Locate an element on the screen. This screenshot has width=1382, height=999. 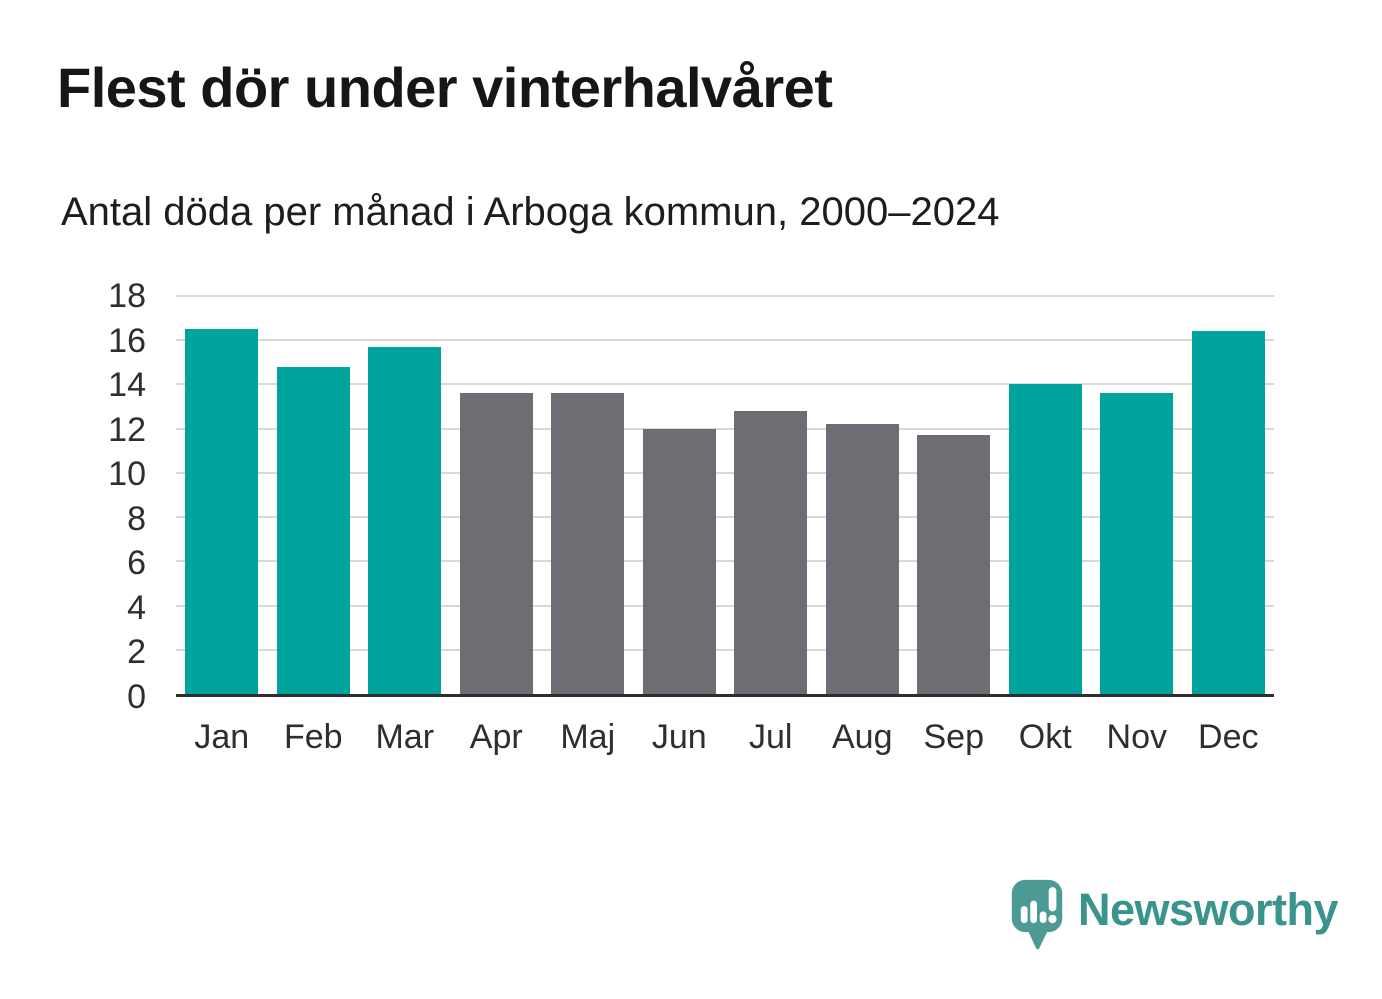
bar-maj is located at coordinates (588, 543).